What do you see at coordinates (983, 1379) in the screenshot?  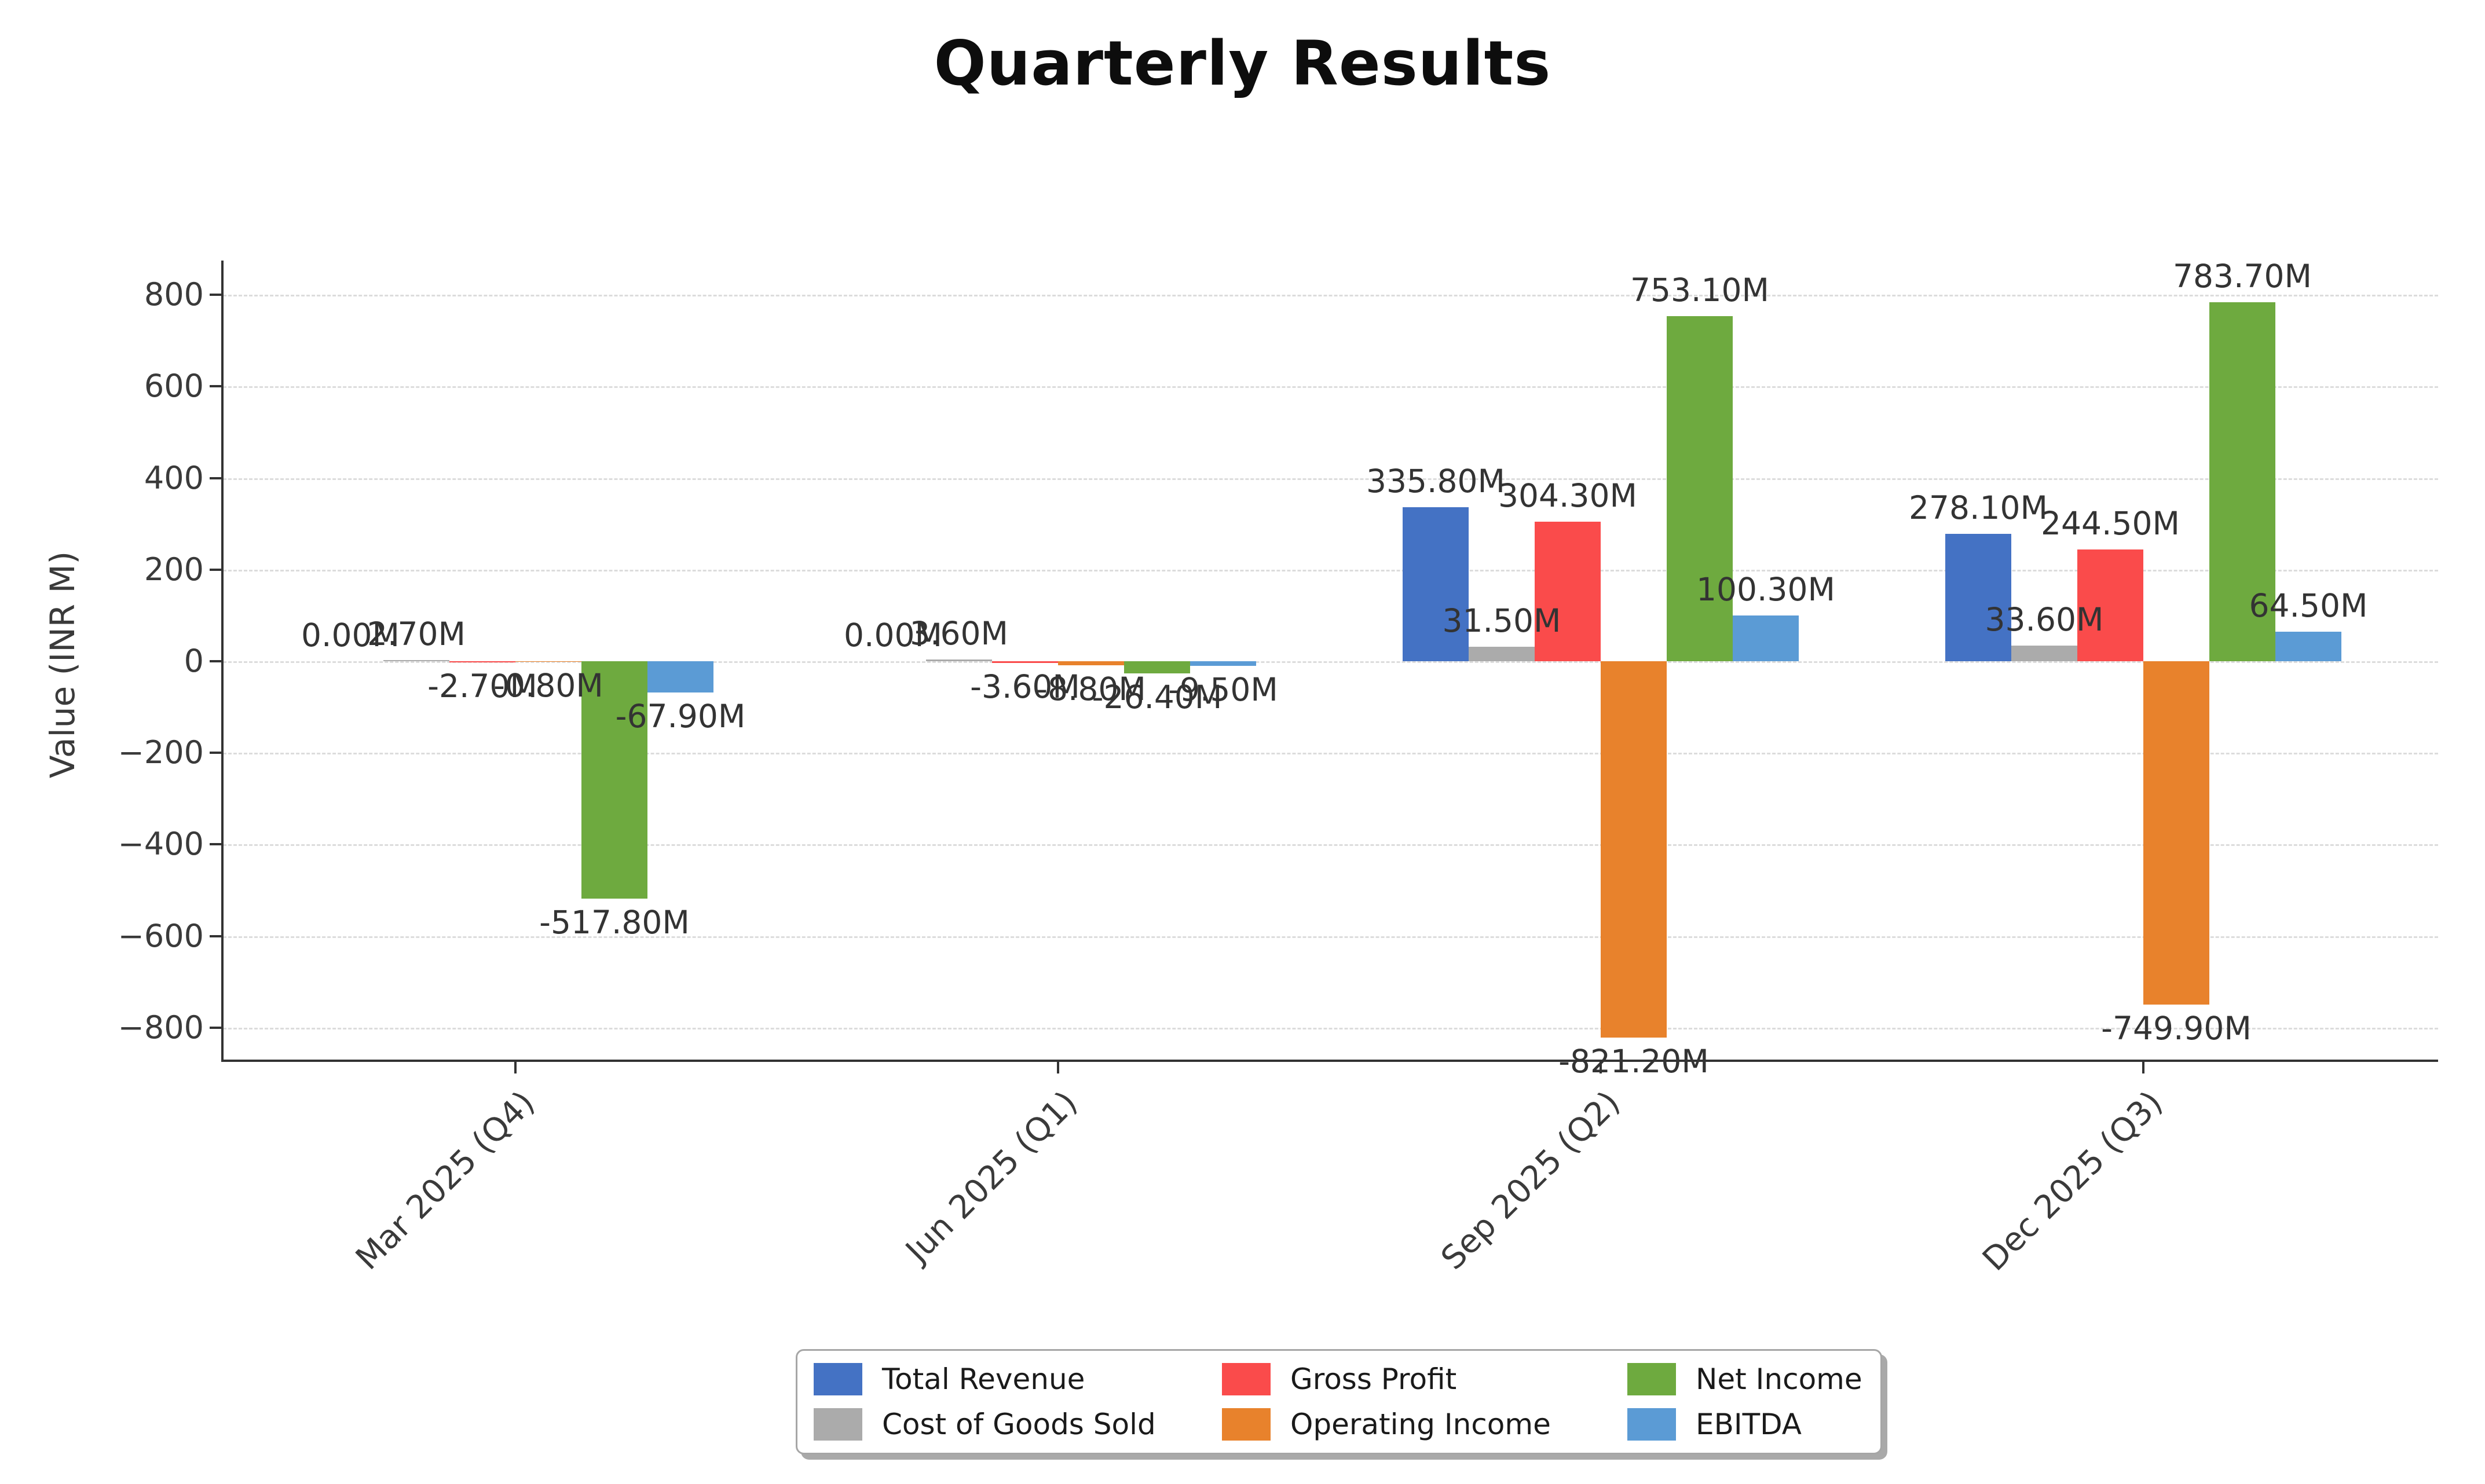 I see `legend-label: Total Revenue` at bounding box center [983, 1379].